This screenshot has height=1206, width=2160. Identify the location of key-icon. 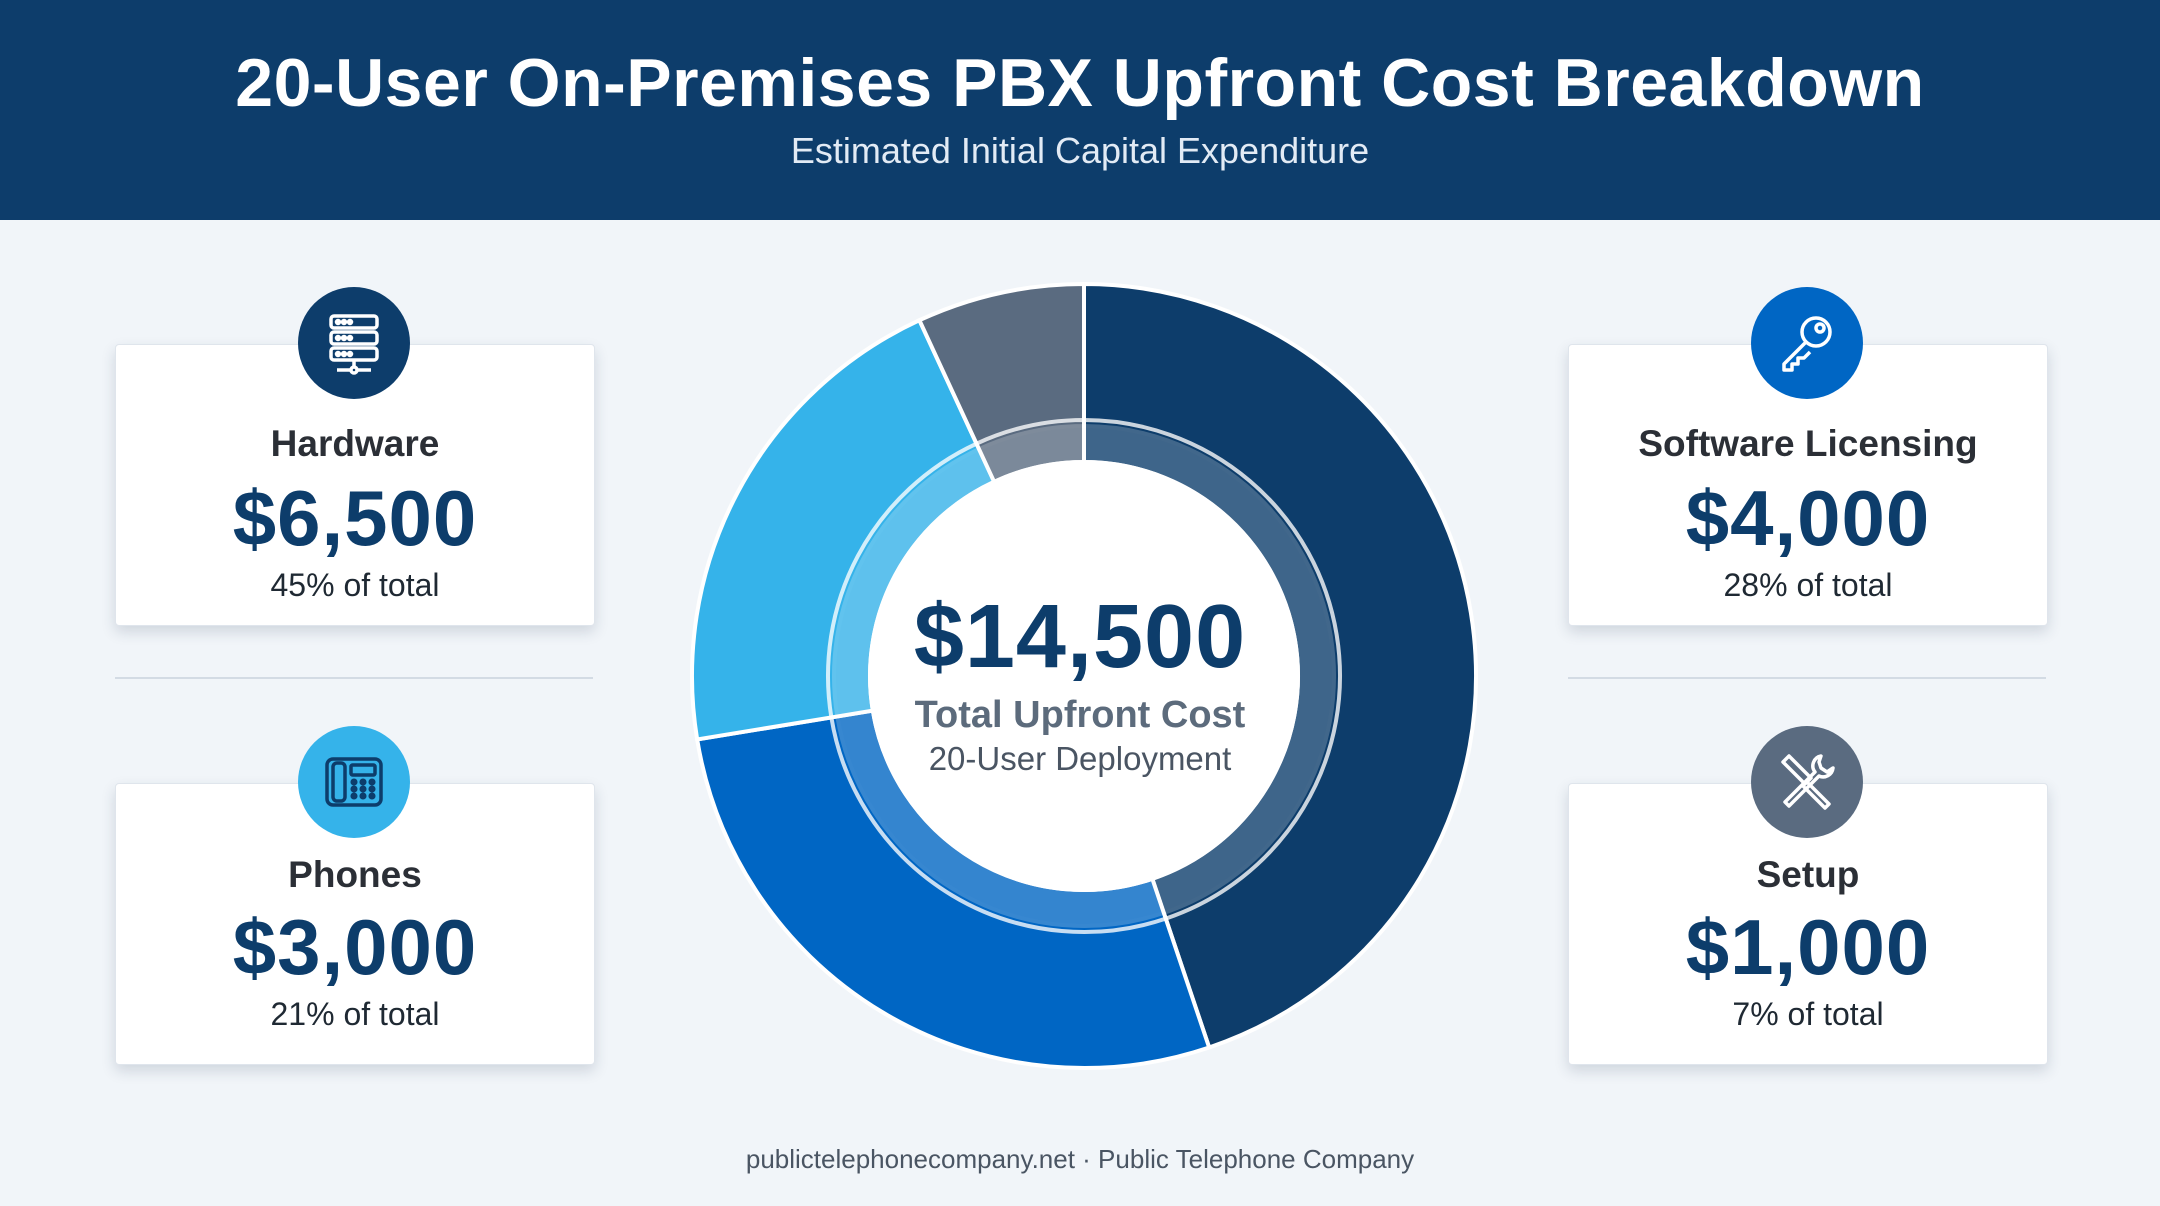
(1807, 343).